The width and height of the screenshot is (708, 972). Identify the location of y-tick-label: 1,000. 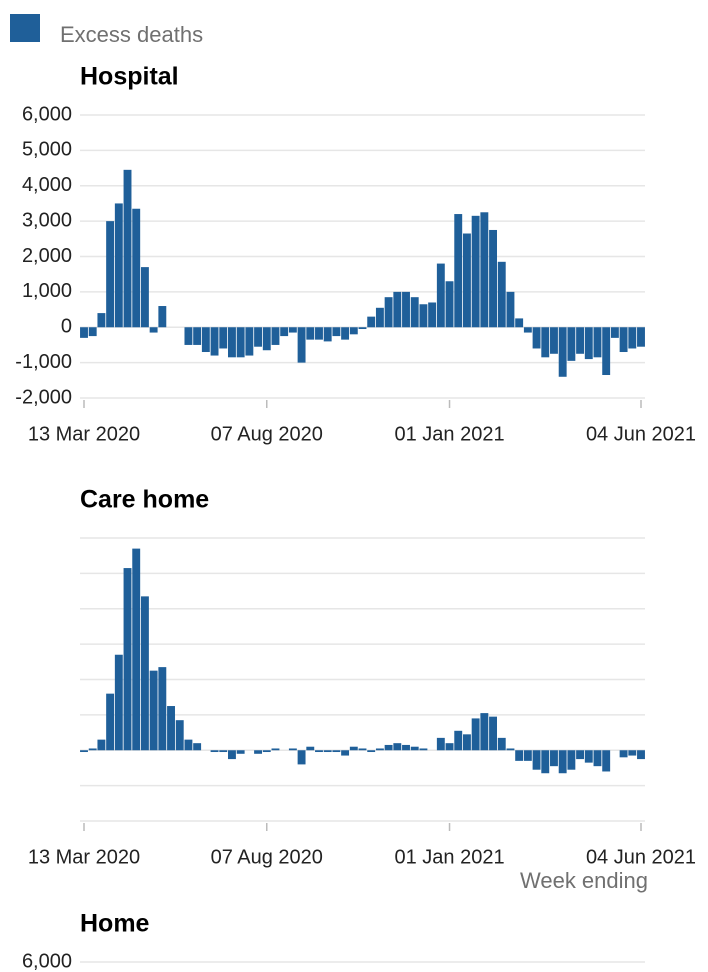
(47, 291).